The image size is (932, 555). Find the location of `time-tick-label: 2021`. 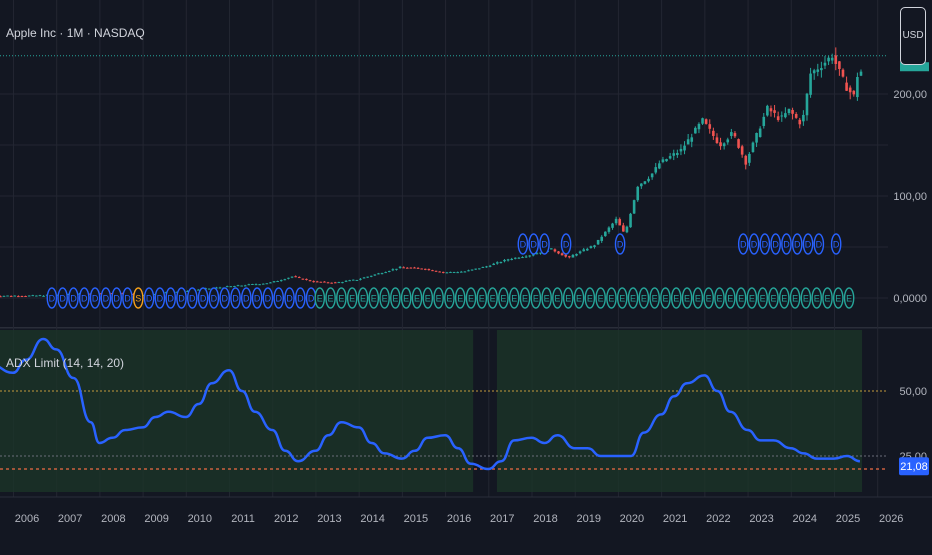

time-tick-label: 2021 is located at coordinates (675, 519).